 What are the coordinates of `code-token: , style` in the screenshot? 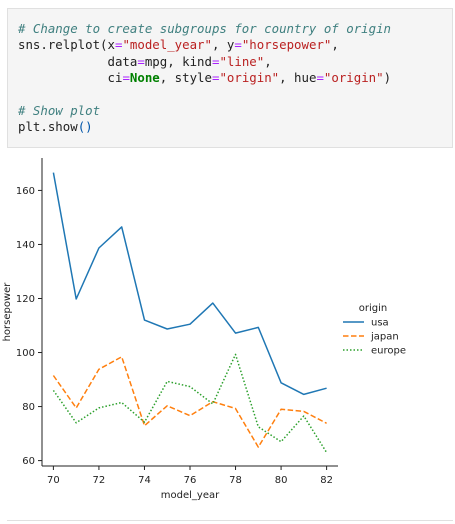 It's located at (185, 78).